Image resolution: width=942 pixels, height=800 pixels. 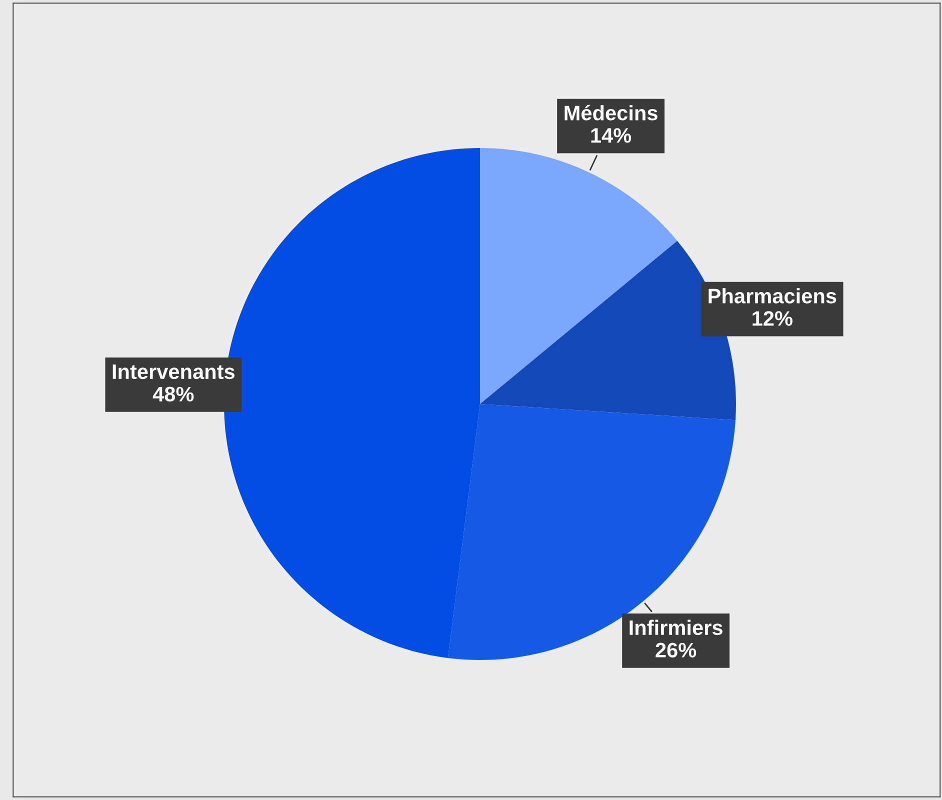 I want to click on data-label: 12%, so click(x=772, y=318).